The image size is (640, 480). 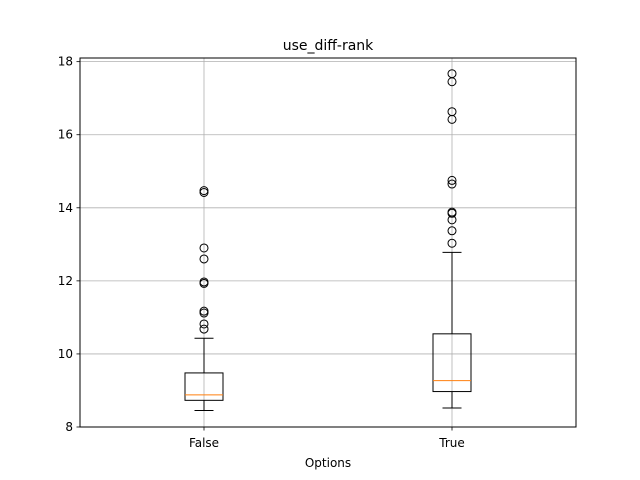 What do you see at coordinates (328, 46) in the screenshot?
I see `chart-title: use_diff-rank` at bounding box center [328, 46].